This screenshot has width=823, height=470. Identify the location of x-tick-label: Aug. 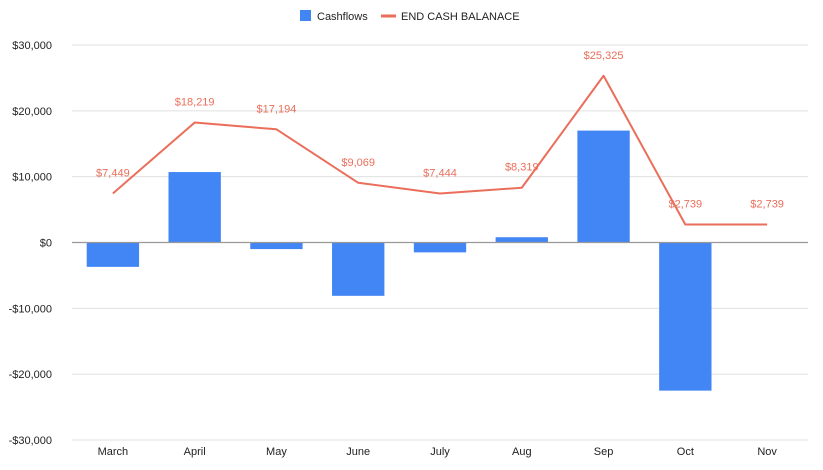
(522, 452).